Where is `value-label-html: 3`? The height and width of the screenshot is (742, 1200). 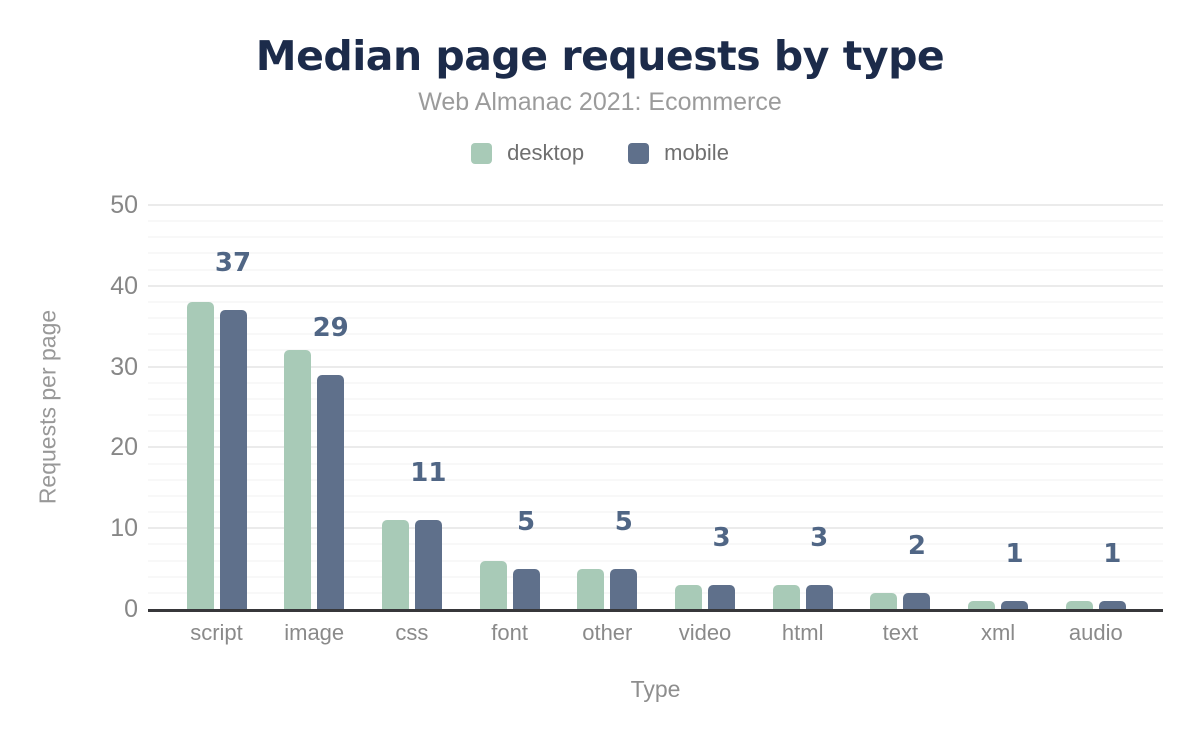 value-label-html: 3 is located at coordinates (819, 537).